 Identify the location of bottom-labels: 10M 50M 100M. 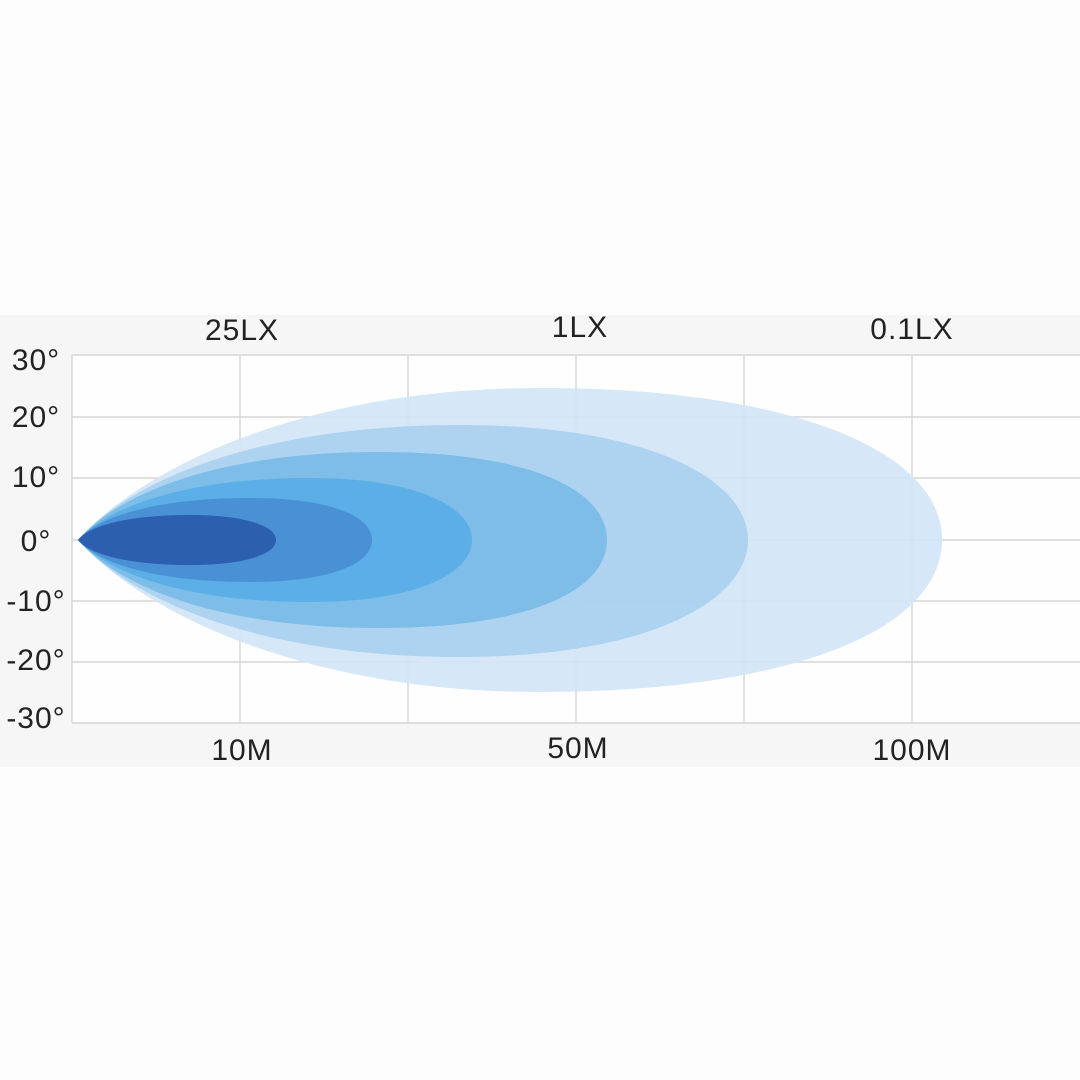
(581, 749).